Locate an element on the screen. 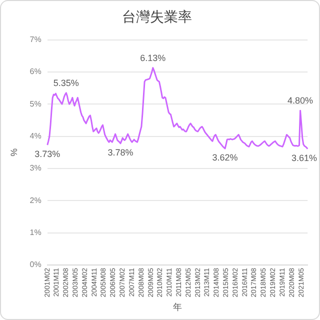 Image resolution: width=320 pixels, height=320 pixels. data-label: 4.80% is located at coordinates (301, 101).